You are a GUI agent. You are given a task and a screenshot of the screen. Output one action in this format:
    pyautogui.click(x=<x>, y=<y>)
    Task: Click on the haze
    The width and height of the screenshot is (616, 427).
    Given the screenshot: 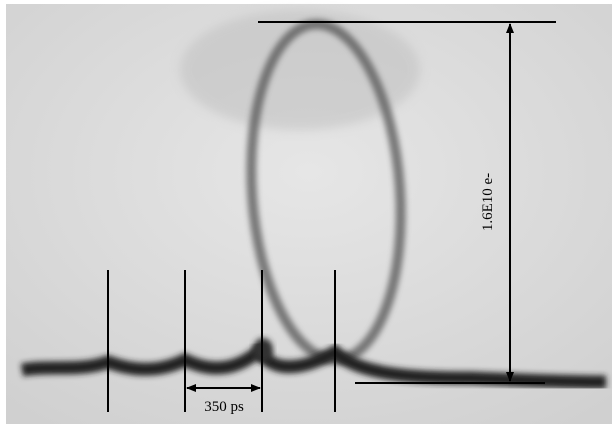 What is the action you would take?
    pyautogui.click(x=300, y=70)
    